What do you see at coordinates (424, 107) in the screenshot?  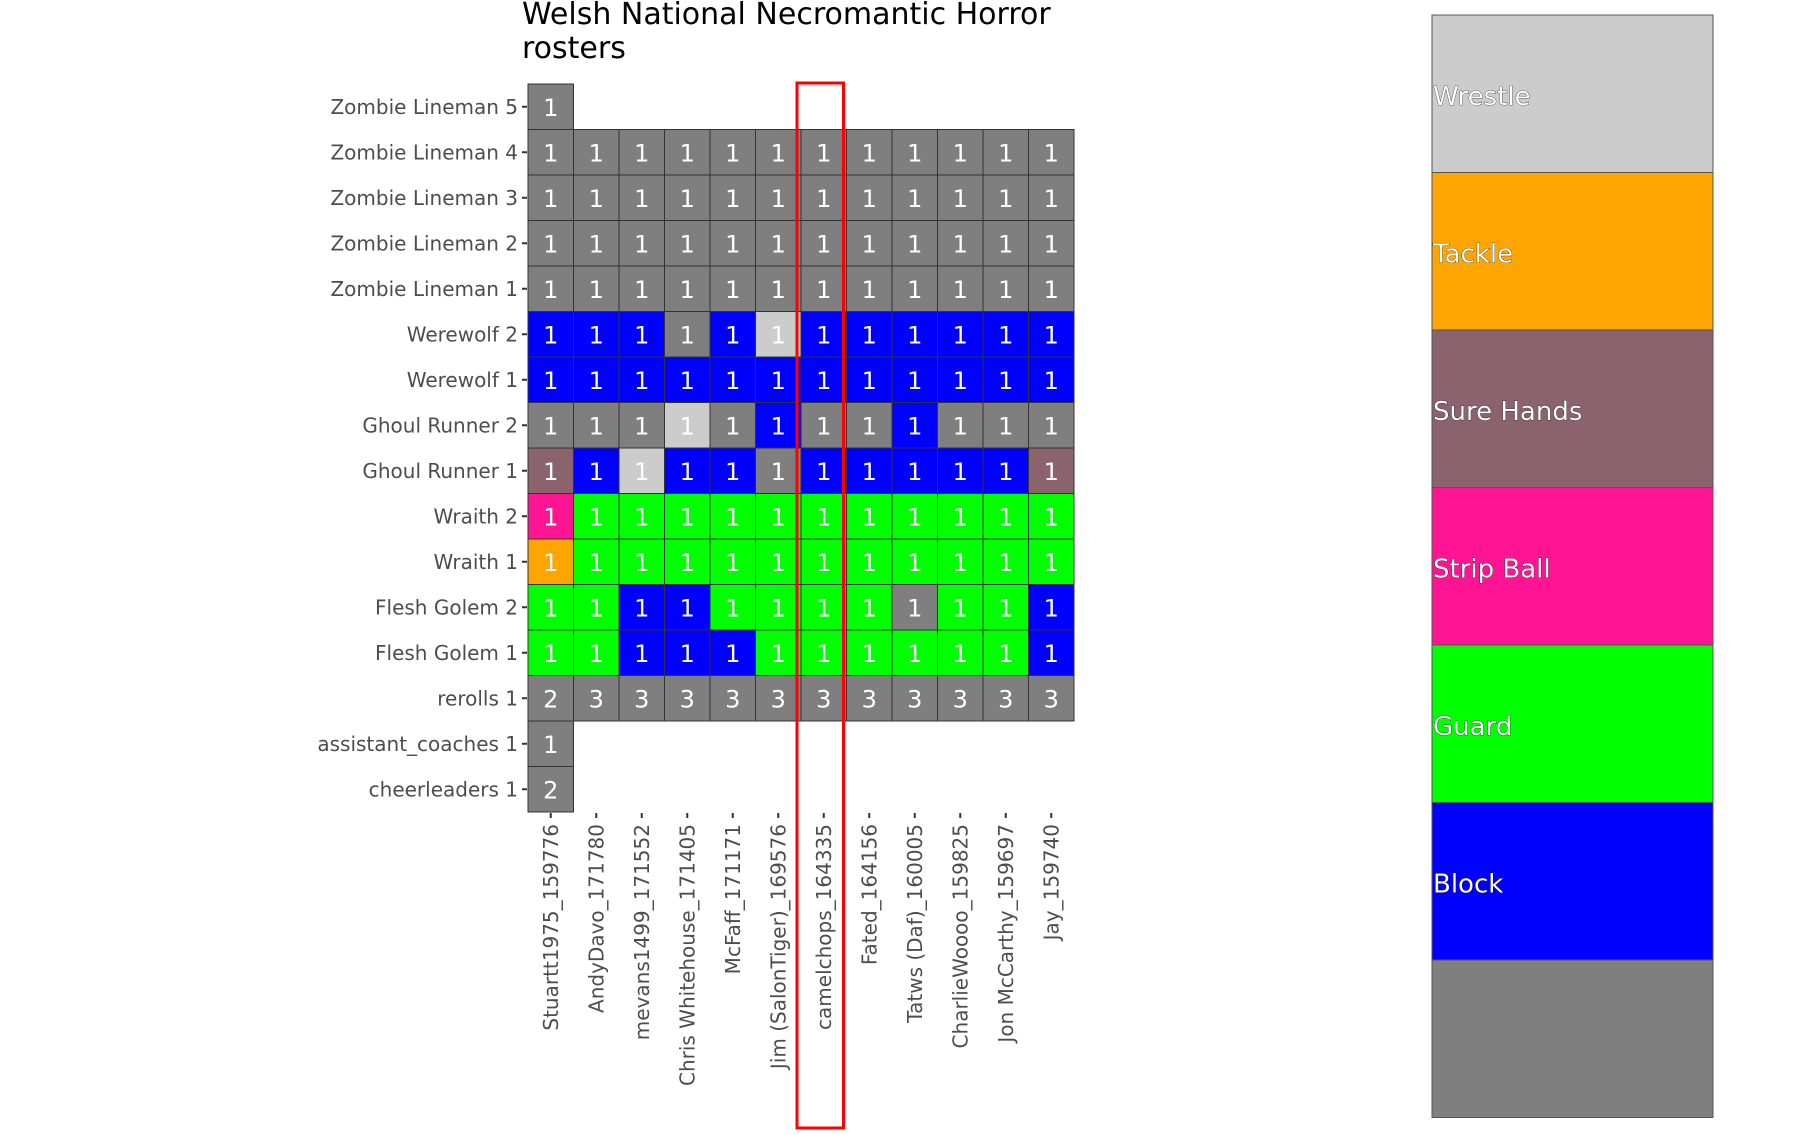 I see `y-tick-label: Zombie Lineman 5` at bounding box center [424, 107].